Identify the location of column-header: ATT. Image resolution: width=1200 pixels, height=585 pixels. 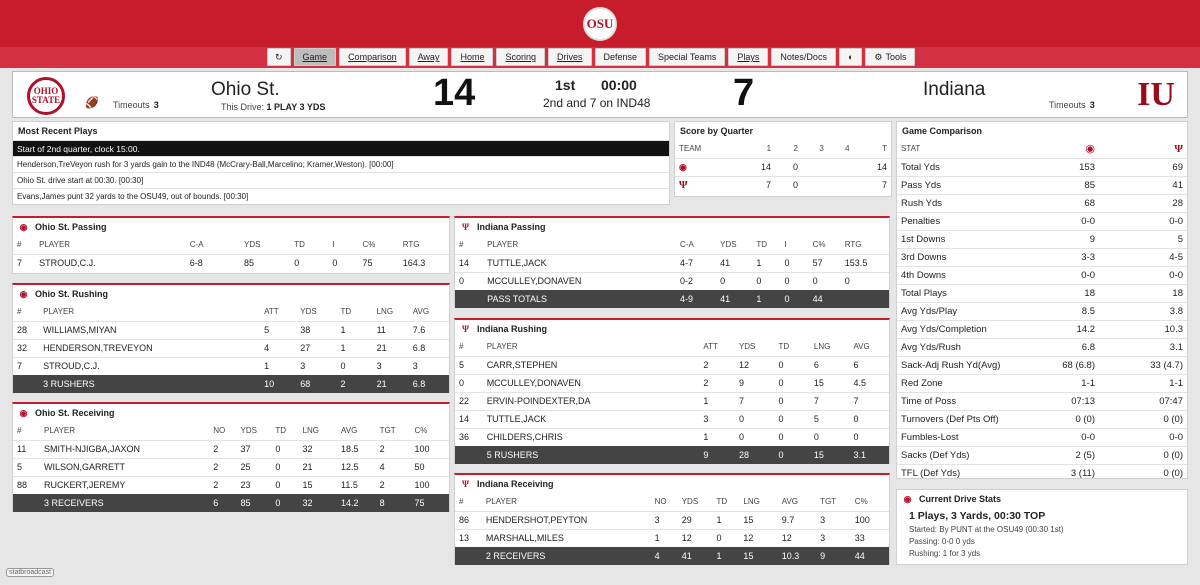
(710, 347).